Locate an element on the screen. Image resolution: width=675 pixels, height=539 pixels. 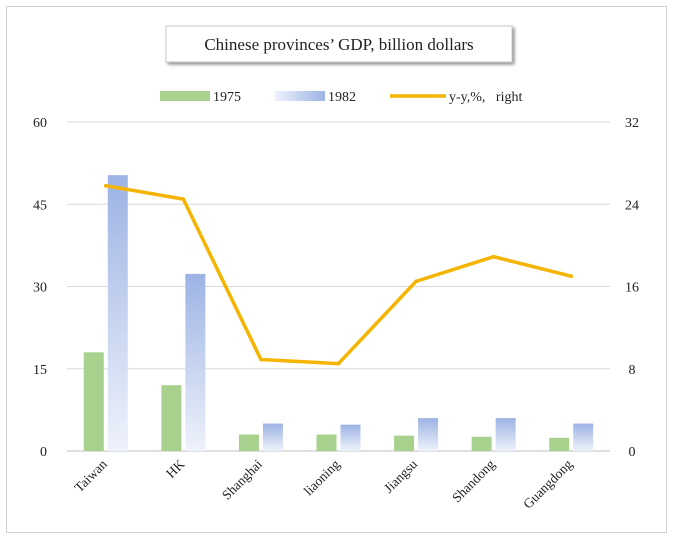
right-axis-tick-label: 0 is located at coordinates (632, 452).